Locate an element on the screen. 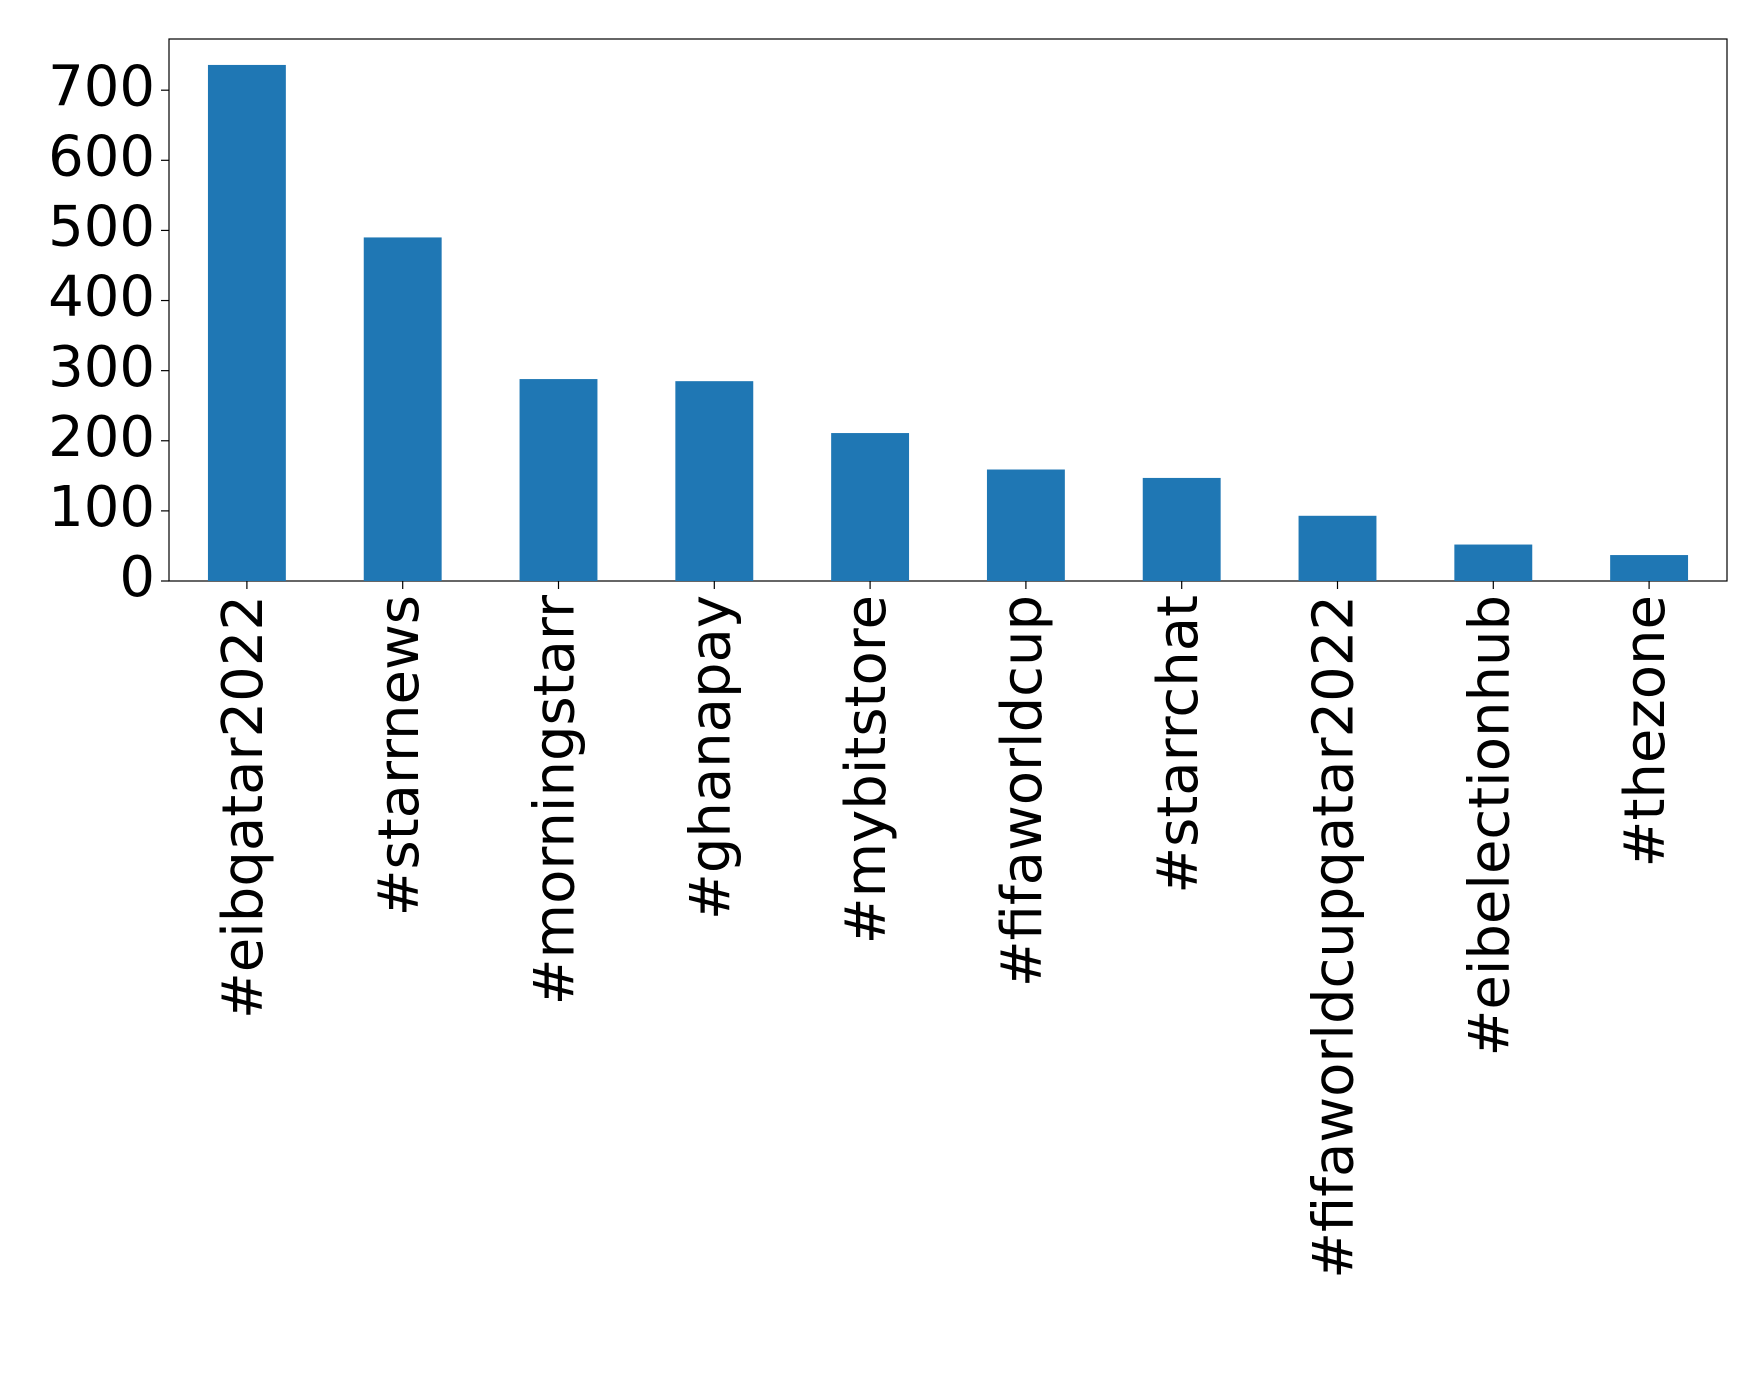  y-tick-label: 200 is located at coordinates (101, 437).